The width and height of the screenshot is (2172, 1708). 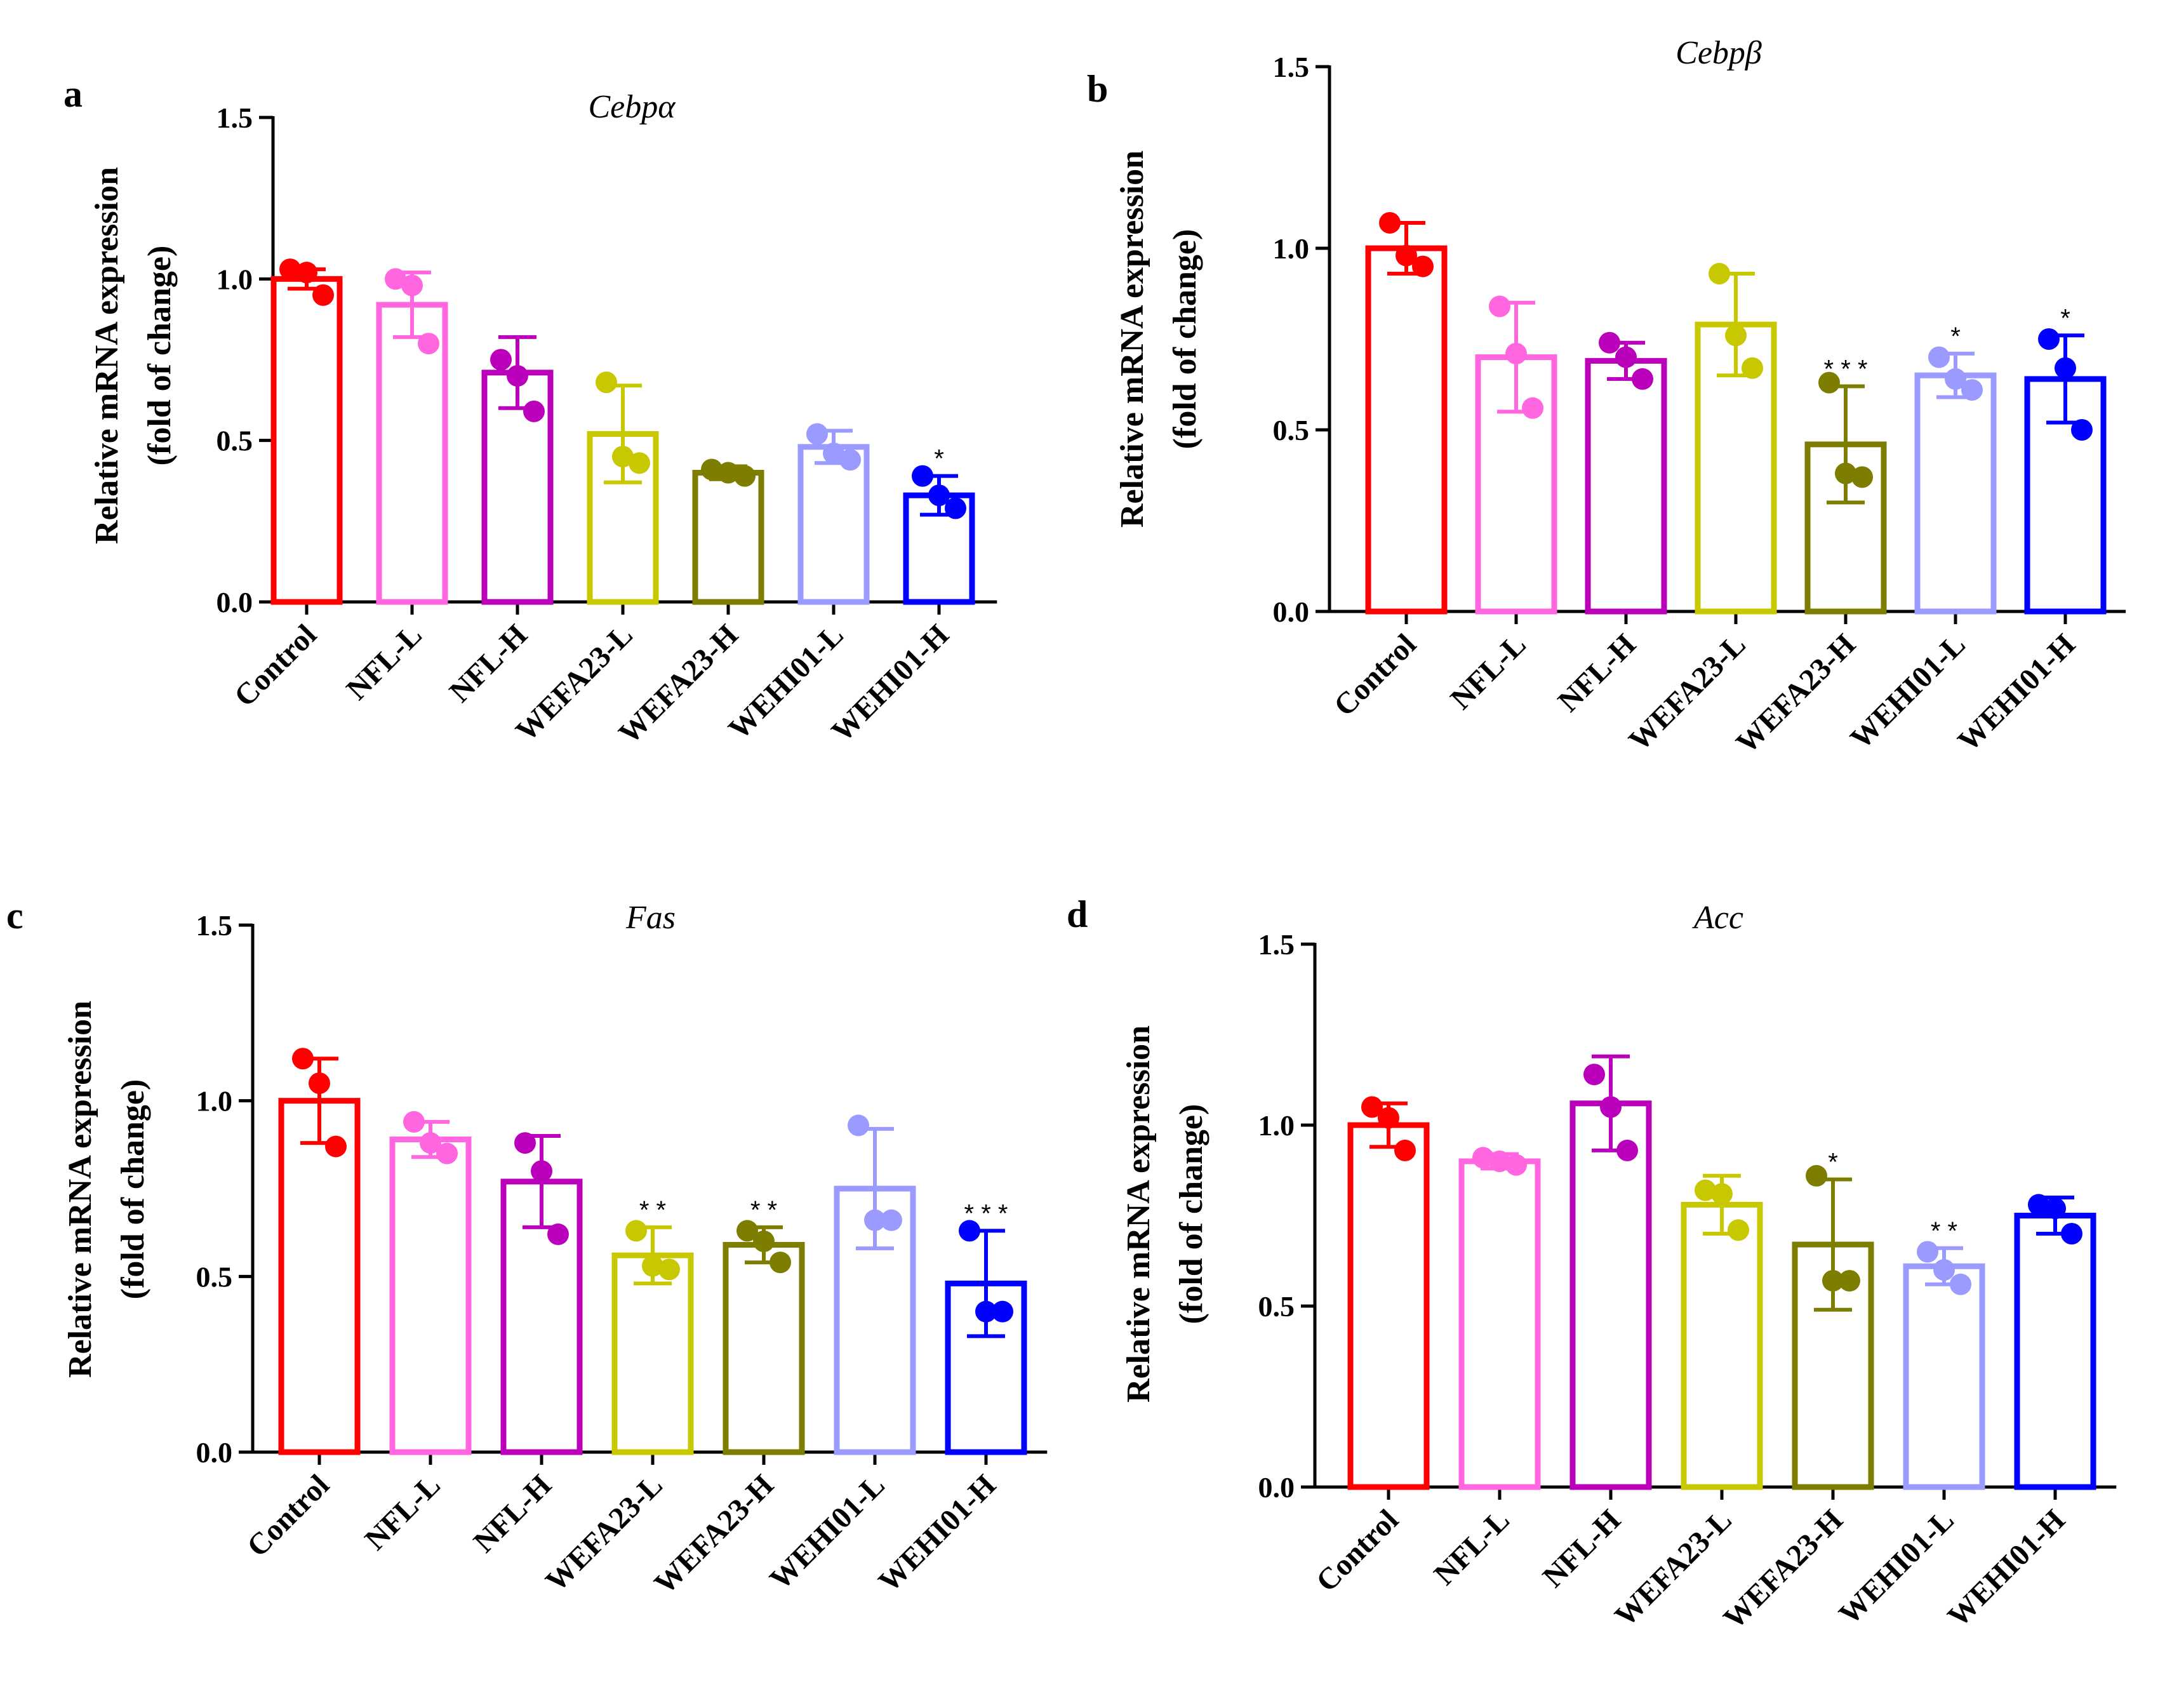 What do you see at coordinates (1846, 369) in the screenshot?
I see `significance-label: * * *` at bounding box center [1846, 369].